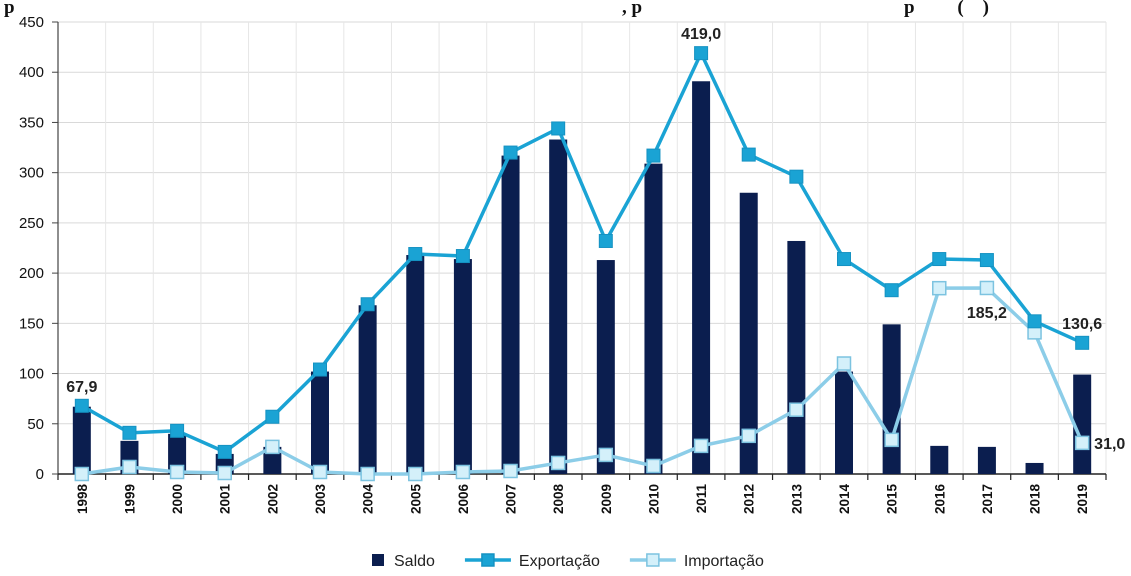 The width and height of the screenshot is (1131, 576). What do you see at coordinates (939, 499) in the screenshot?
I see `x-tick-label: 2016` at bounding box center [939, 499].